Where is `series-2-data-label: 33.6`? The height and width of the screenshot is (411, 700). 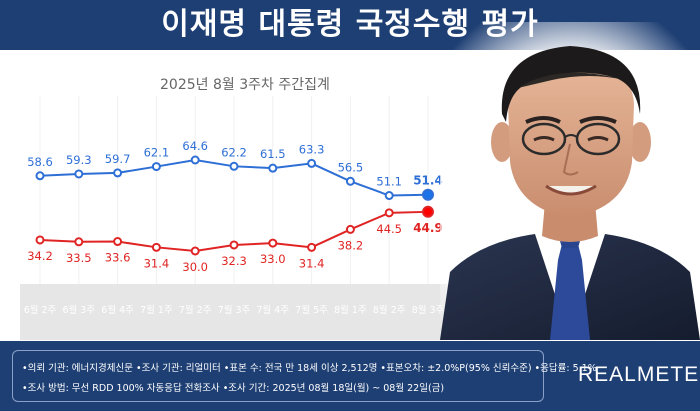
series-2-data-label: 33.6 is located at coordinates (118, 258).